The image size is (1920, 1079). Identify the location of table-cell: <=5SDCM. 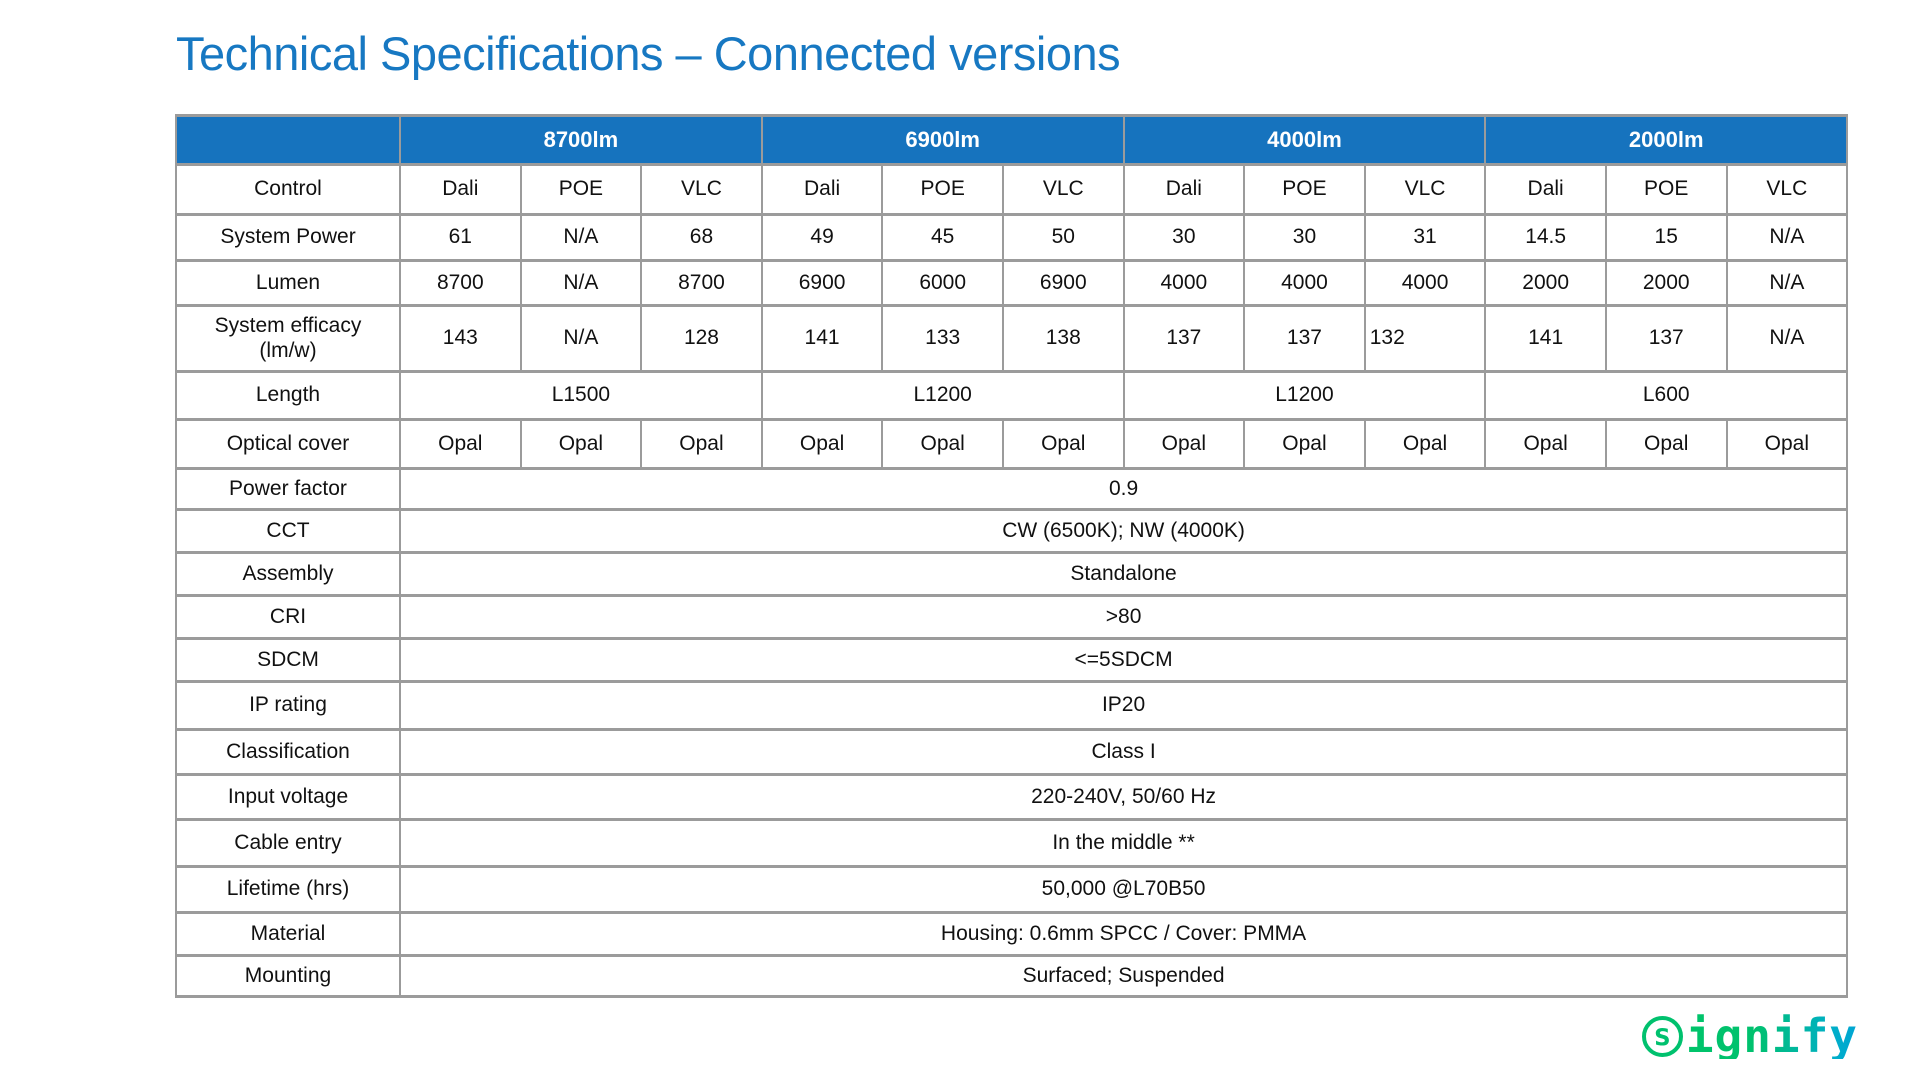
(1123, 660).